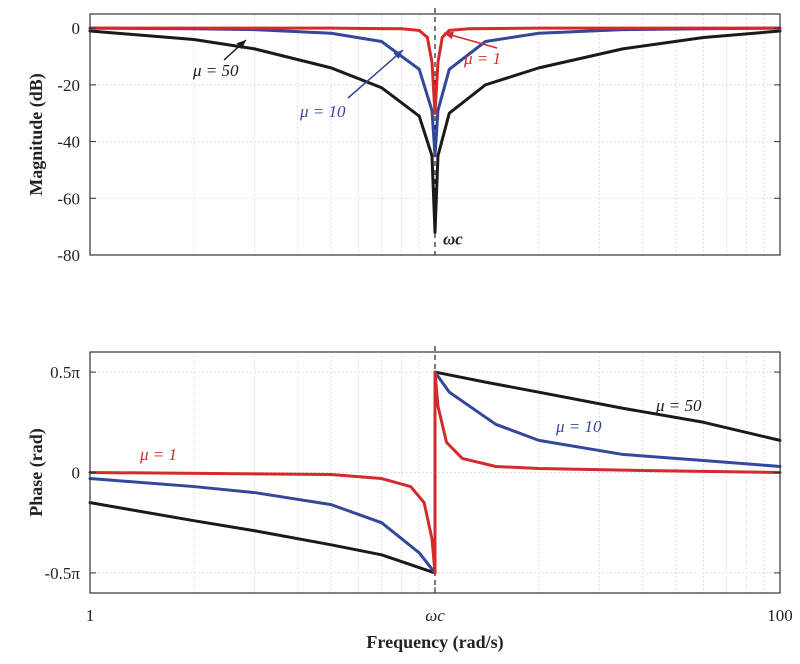 Image resolution: width=800 pixels, height=664 pixels. I want to click on mu1-annotation: μ = 1, so click(482, 58).